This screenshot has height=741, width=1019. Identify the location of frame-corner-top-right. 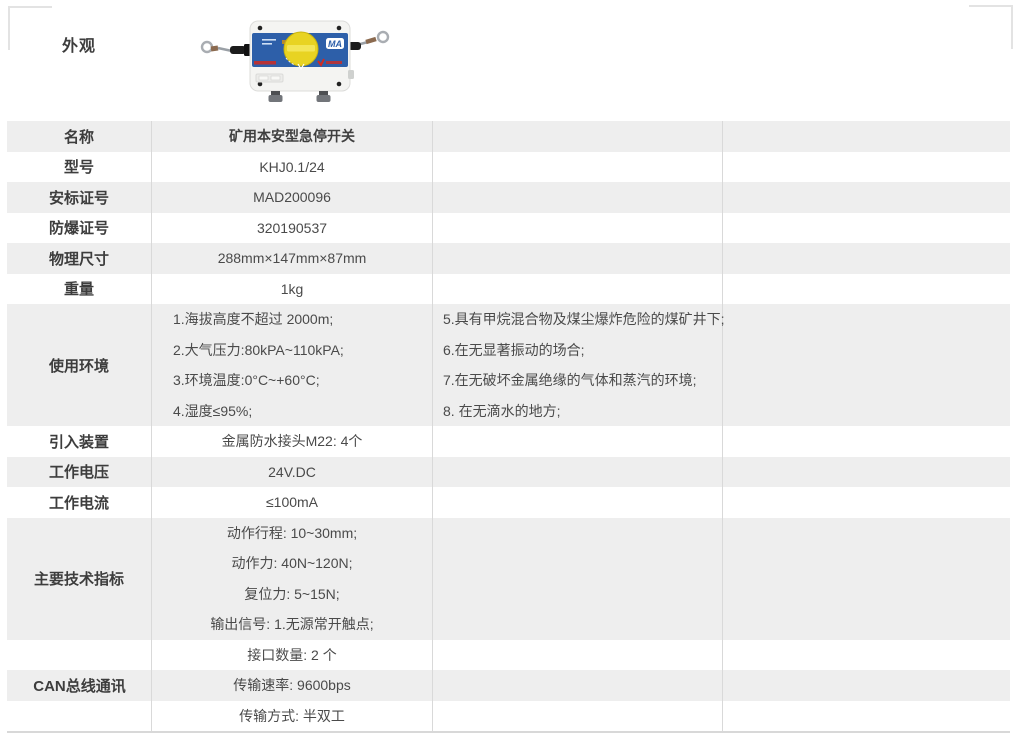
(991, 27).